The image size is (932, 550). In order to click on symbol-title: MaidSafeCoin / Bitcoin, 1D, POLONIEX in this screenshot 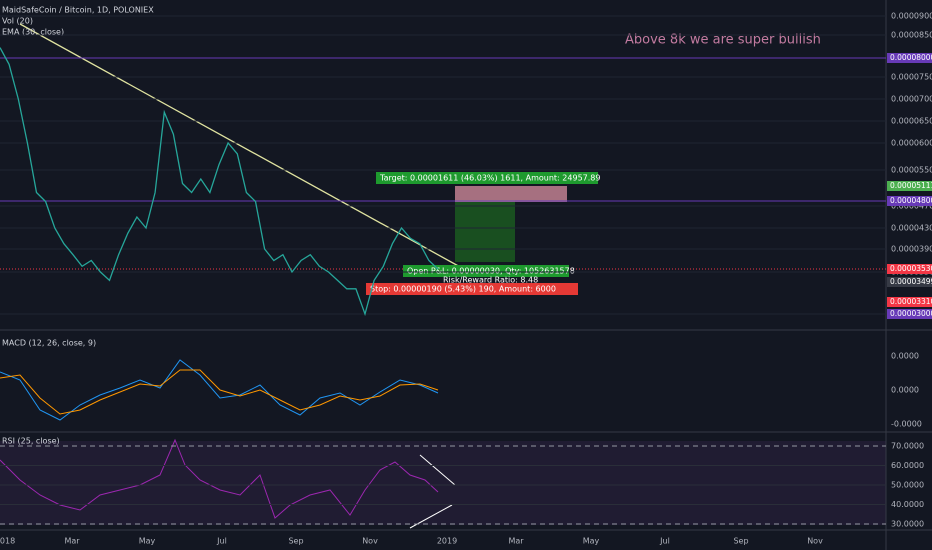, I will do `click(78, 10)`.